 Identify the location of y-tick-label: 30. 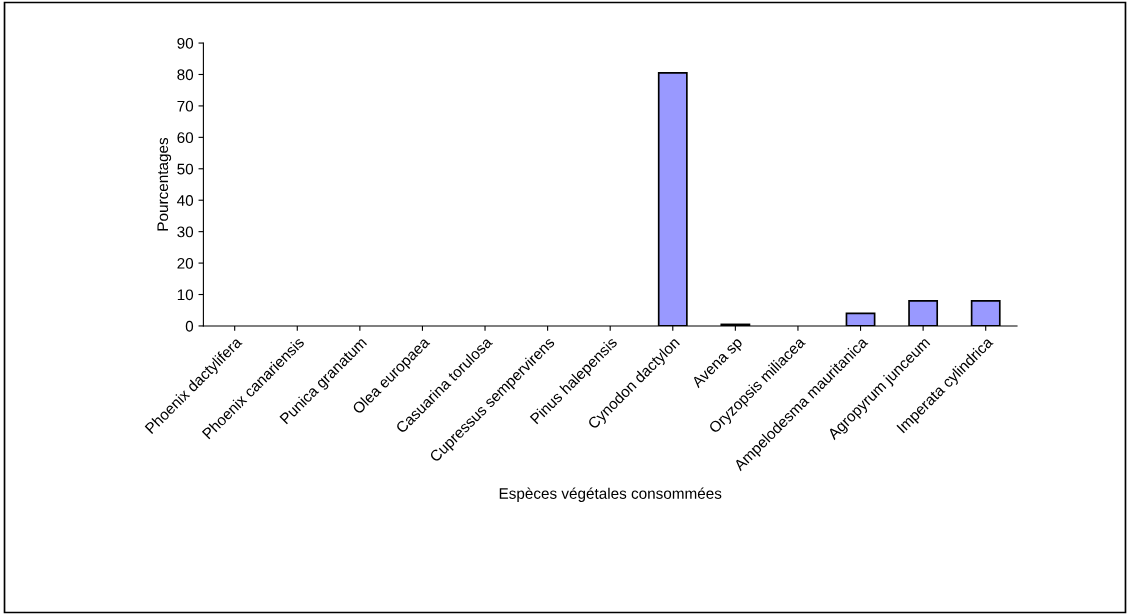
(185, 232).